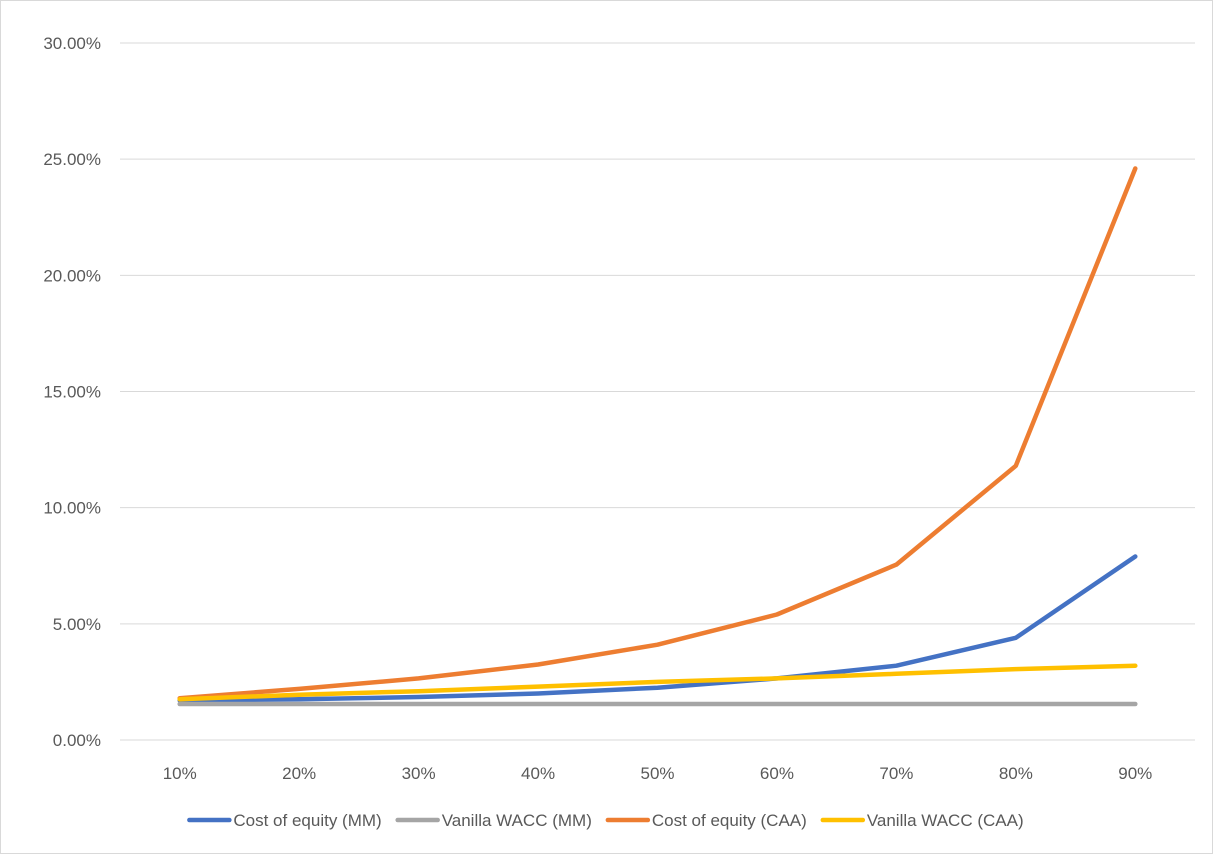 The height and width of the screenshot is (854, 1213). Describe the element at coordinates (538, 773) in the screenshot. I see `x-tick-label: 40%` at that location.